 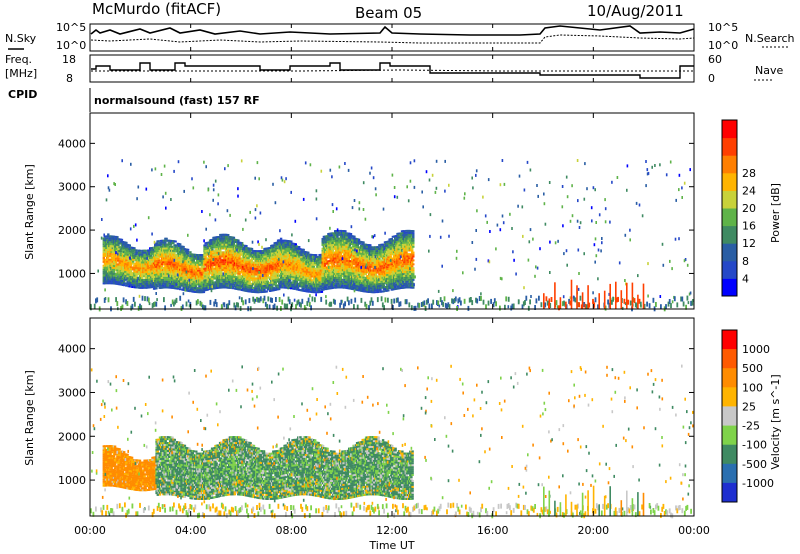 I want to click on nsearch-tick-top: 10^5, so click(x=723, y=27).